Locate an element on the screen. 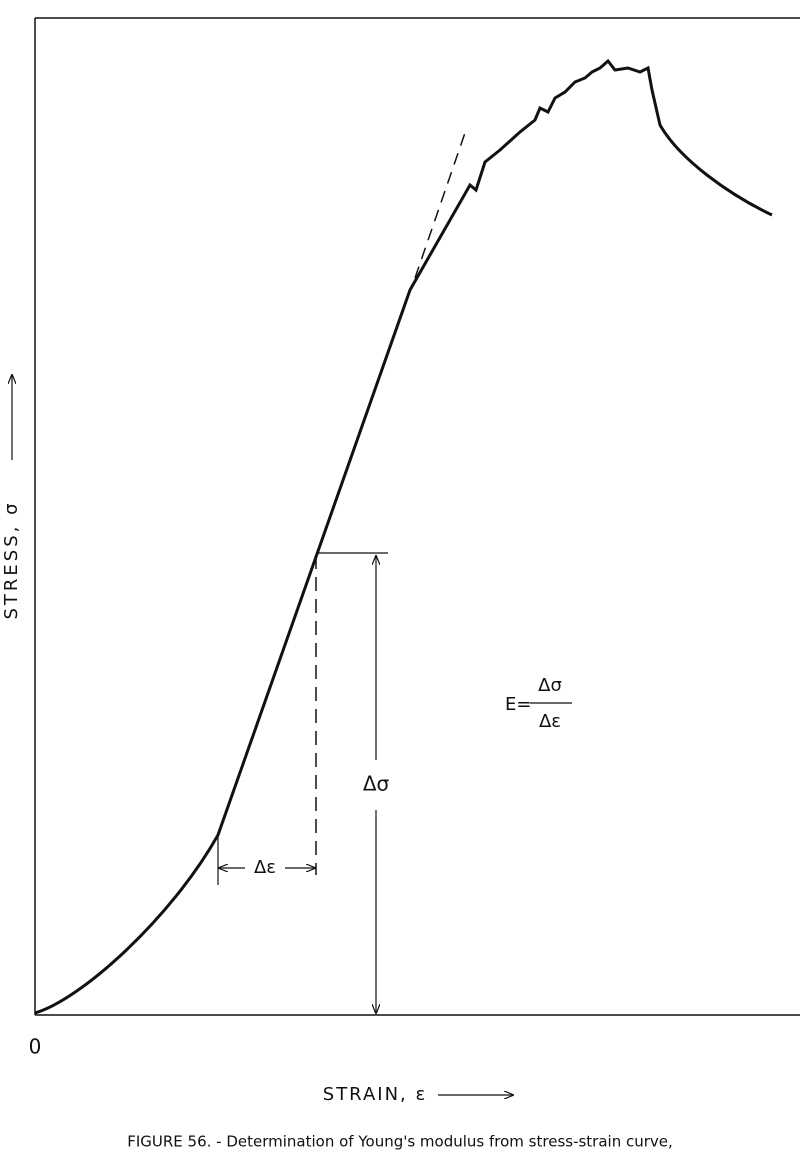 The height and width of the screenshot is (1164, 800). formula-lhs: E= is located at coordinates (518, 704).